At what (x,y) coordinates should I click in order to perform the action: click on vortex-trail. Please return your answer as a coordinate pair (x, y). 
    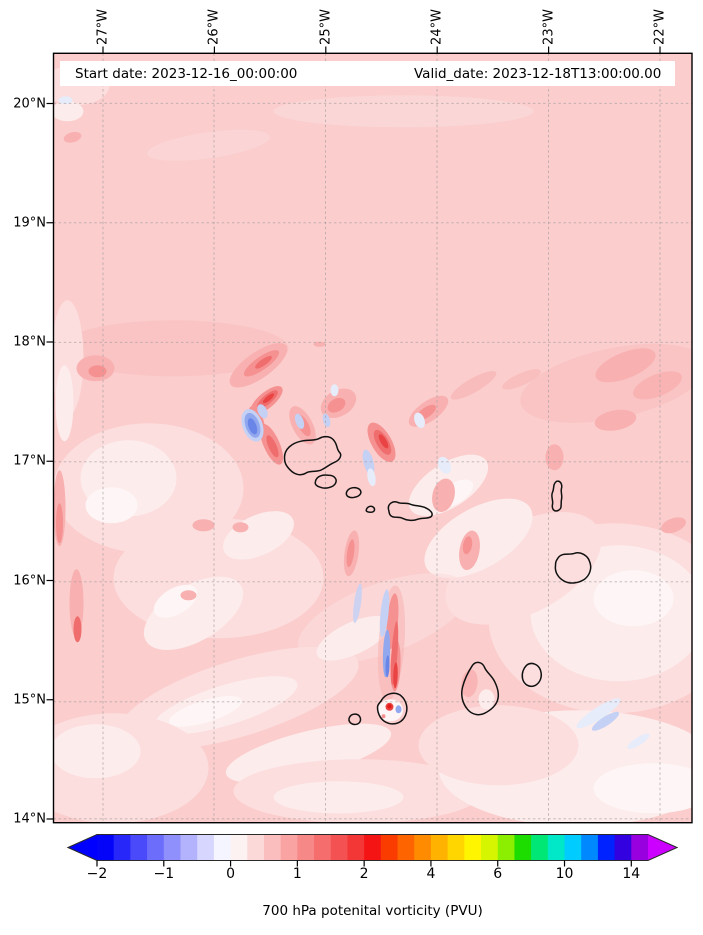
    Looking at the image, I should click on (374, 616).